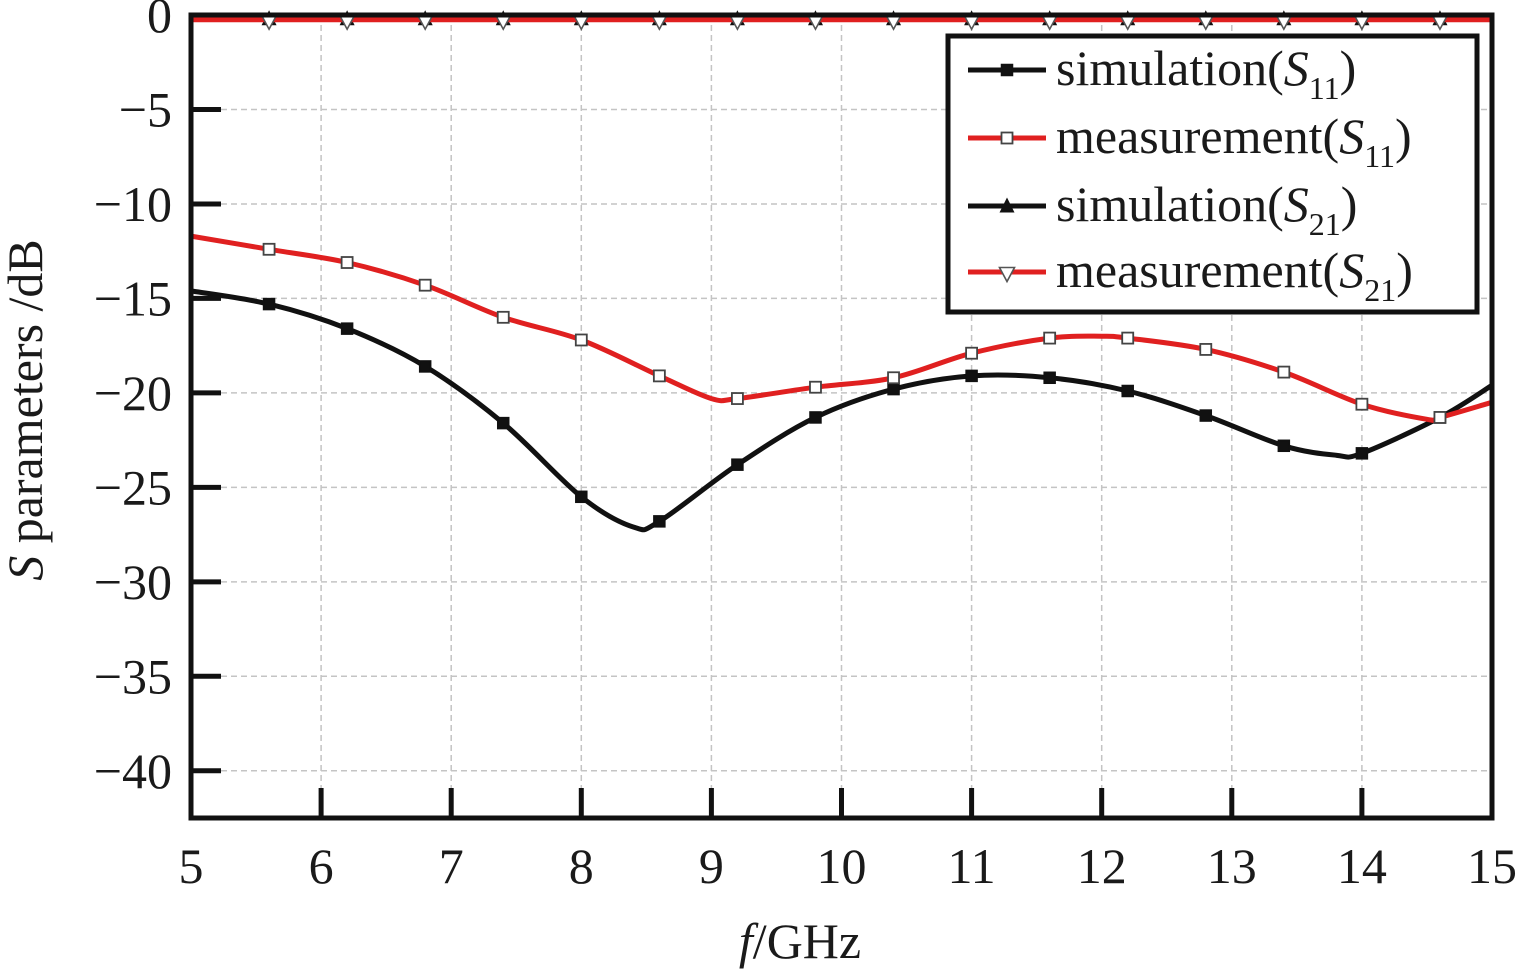  What do you see at coordinates (1102, 866) in the screenshot?
I see `x-tick-label: 12` at bounding box center [1102, 866].